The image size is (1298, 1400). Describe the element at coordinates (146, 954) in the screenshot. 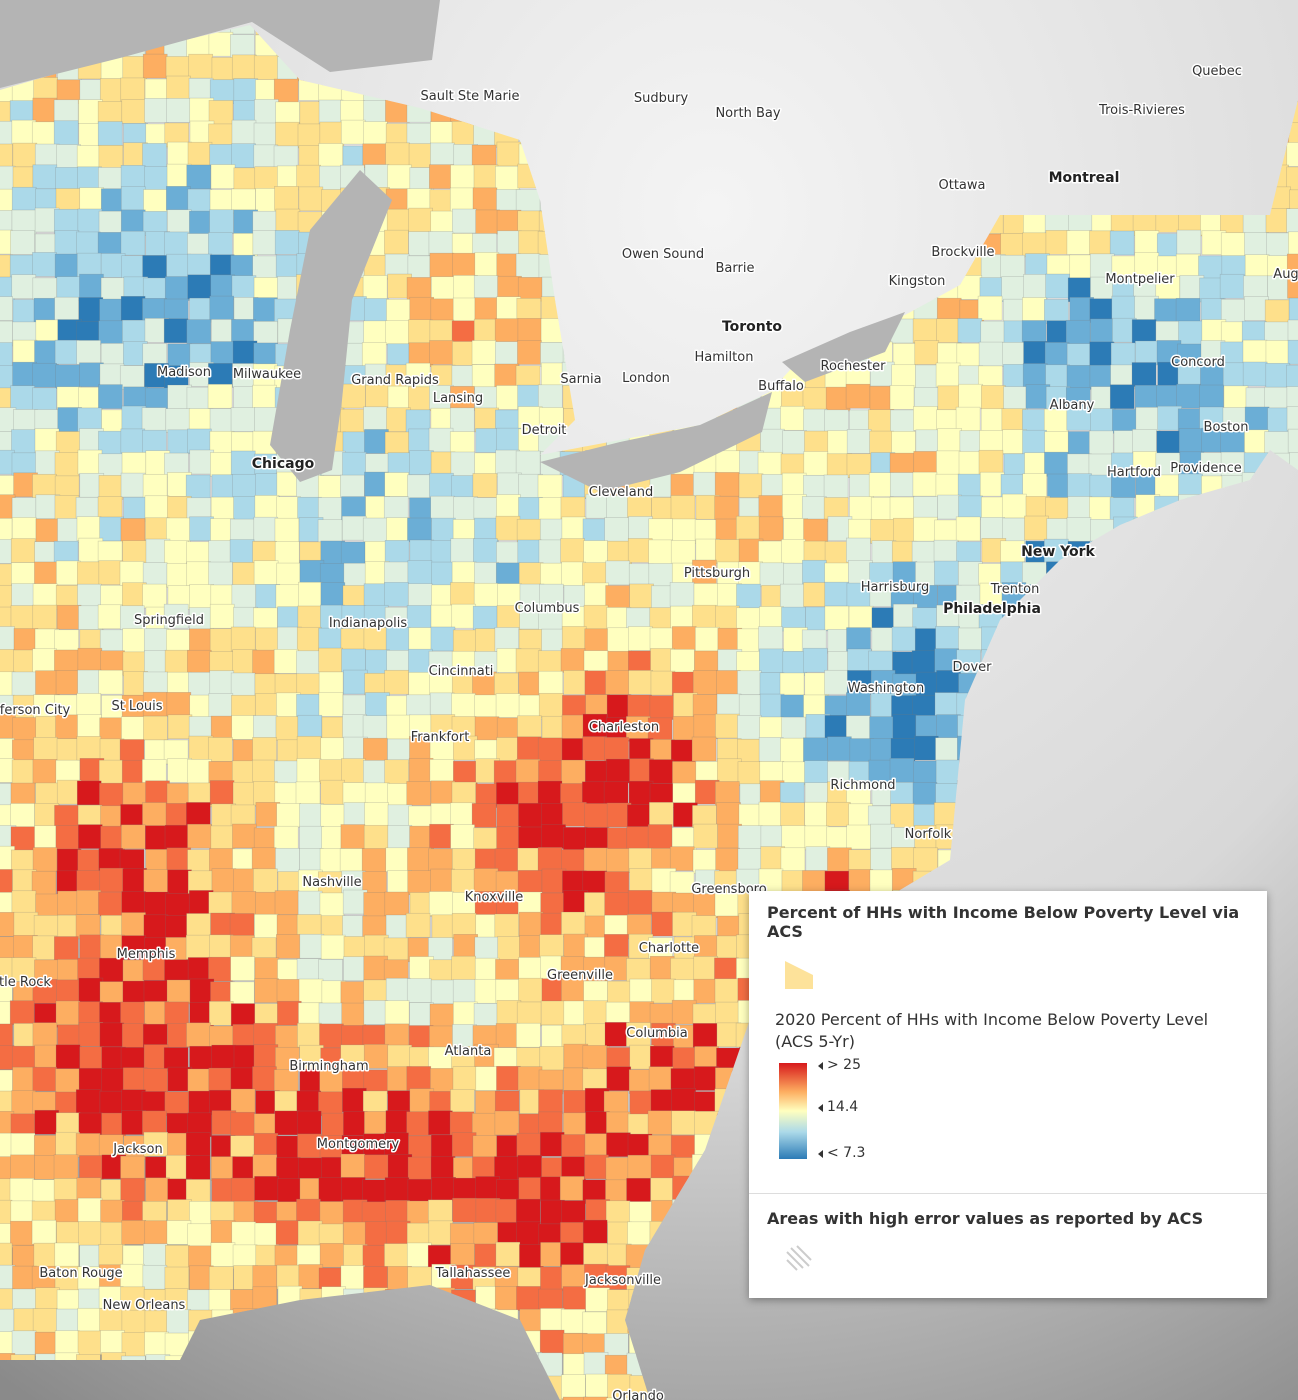

I see `city-label: Memphis` at that location.